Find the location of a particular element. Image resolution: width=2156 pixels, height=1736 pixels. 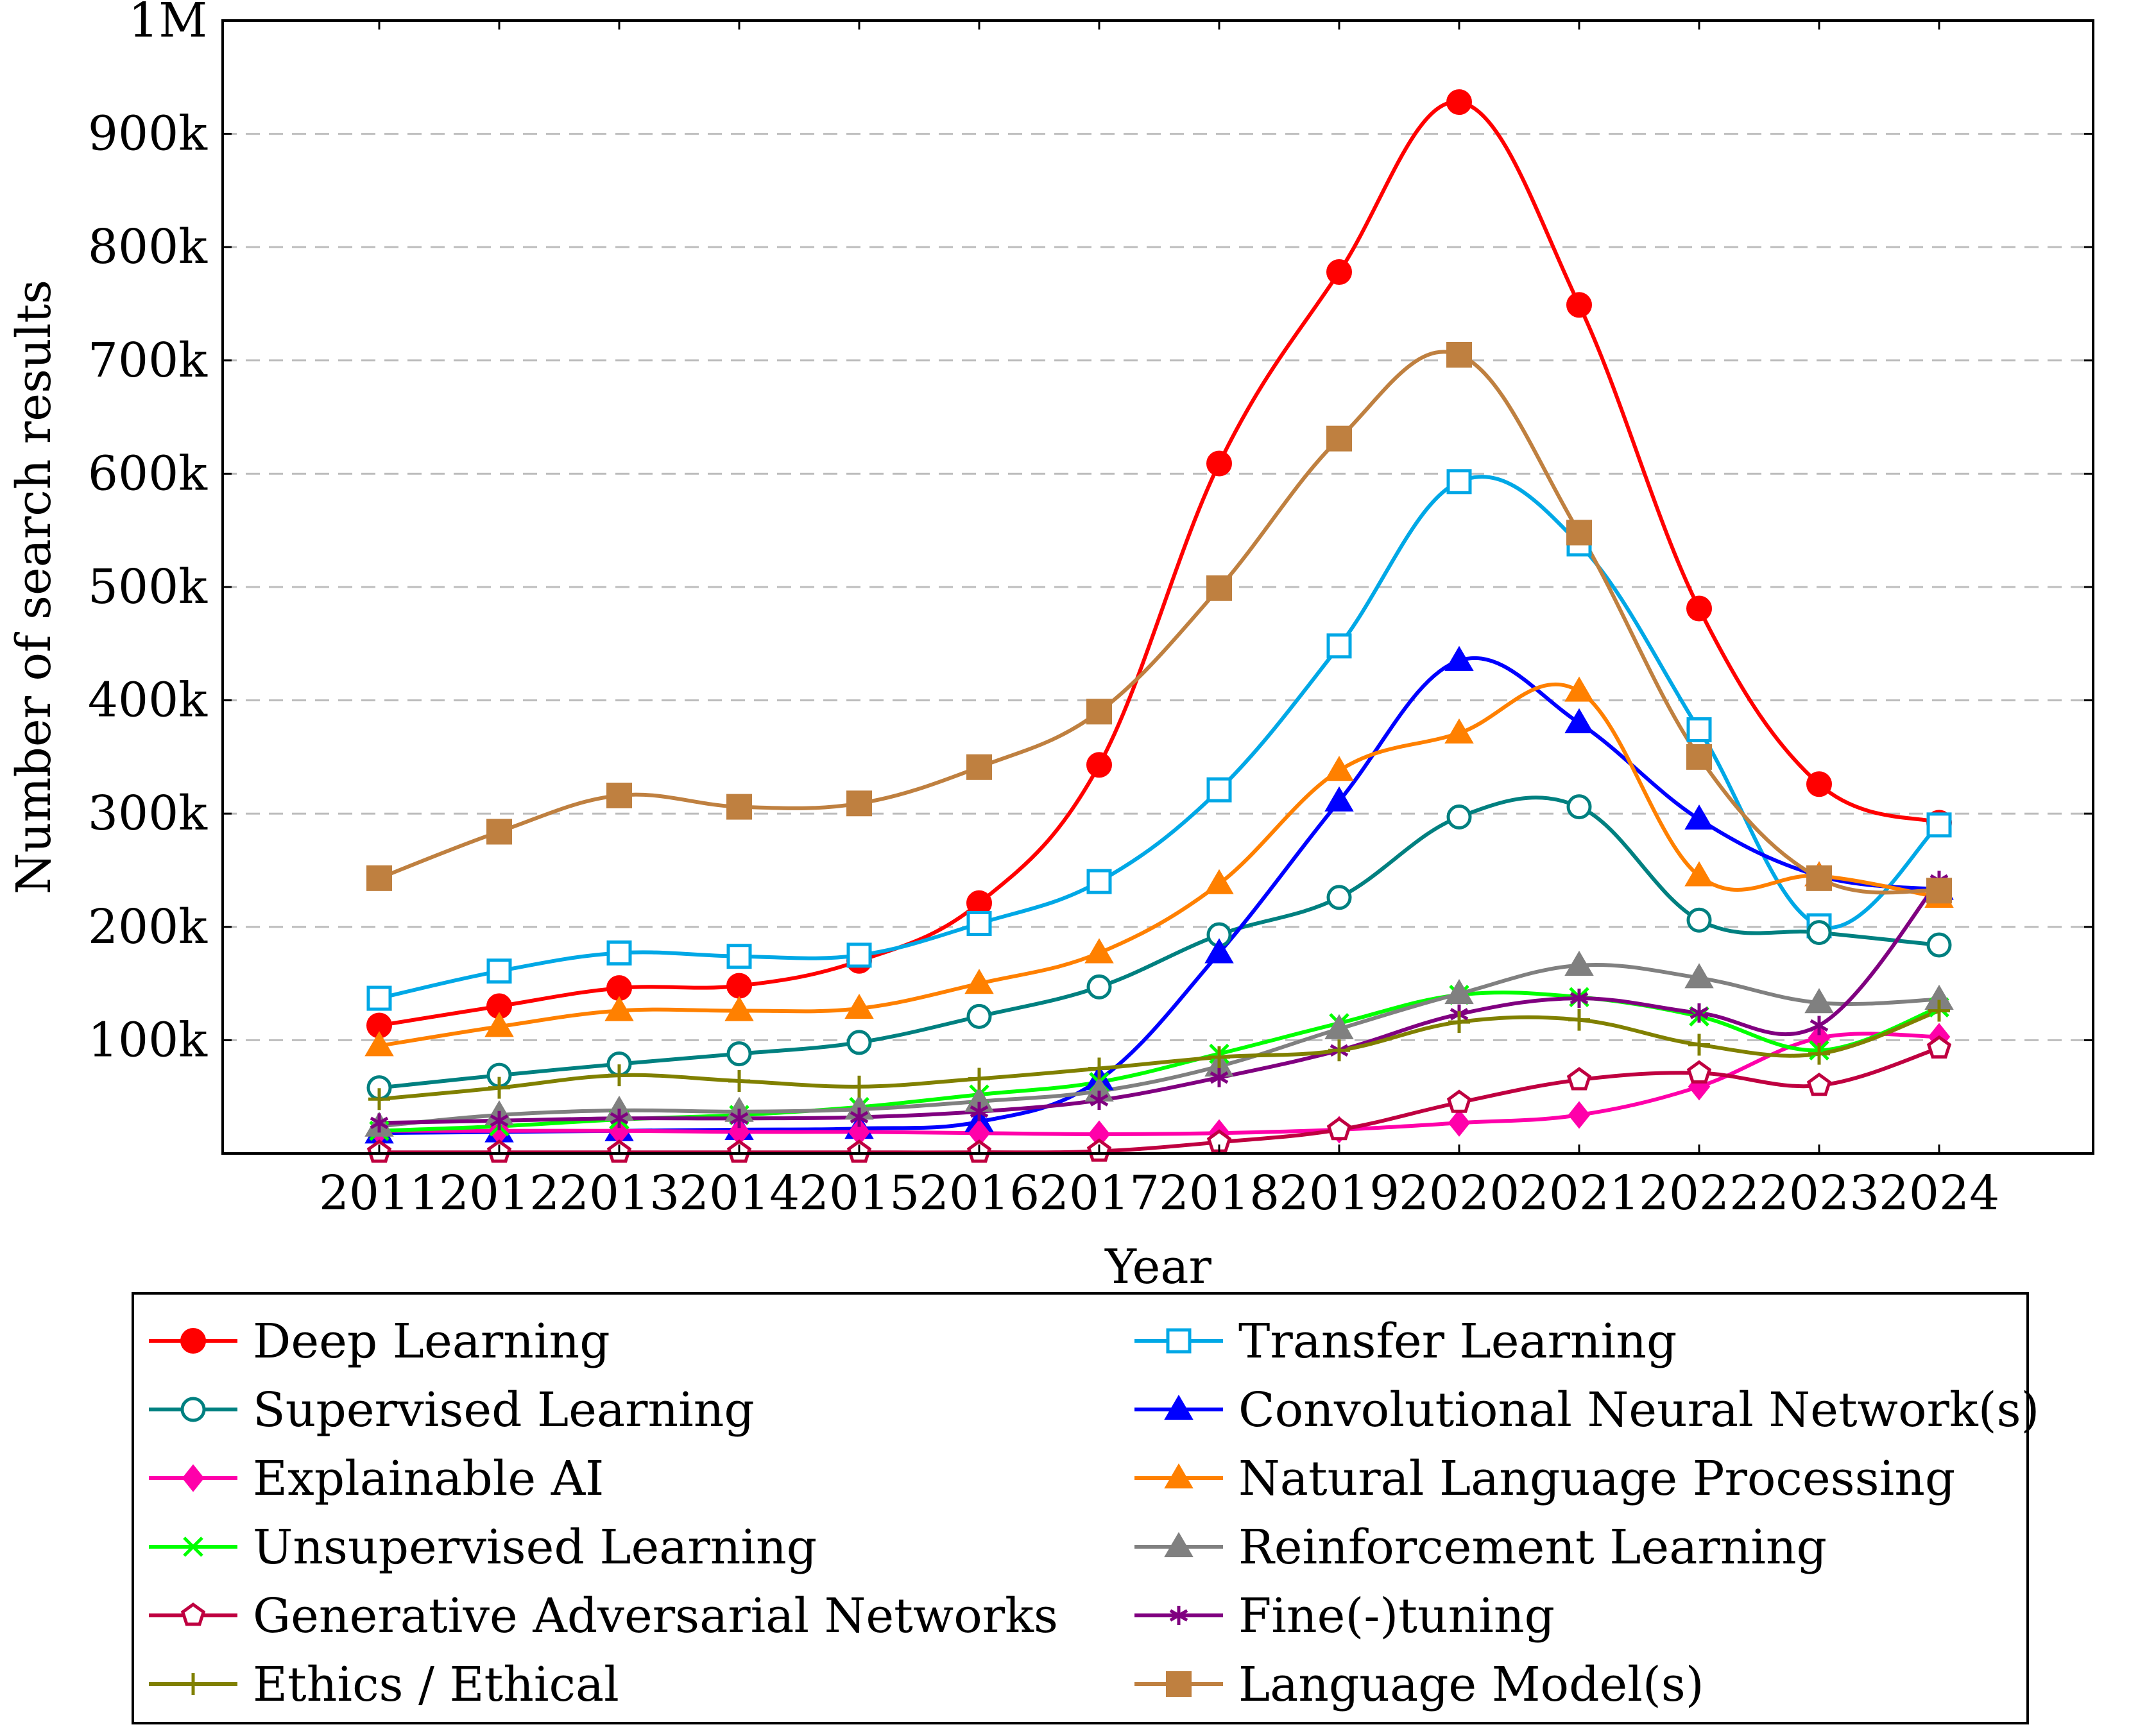

legend-label: Ethics / Ethical is located at coordinates (436, 1684).